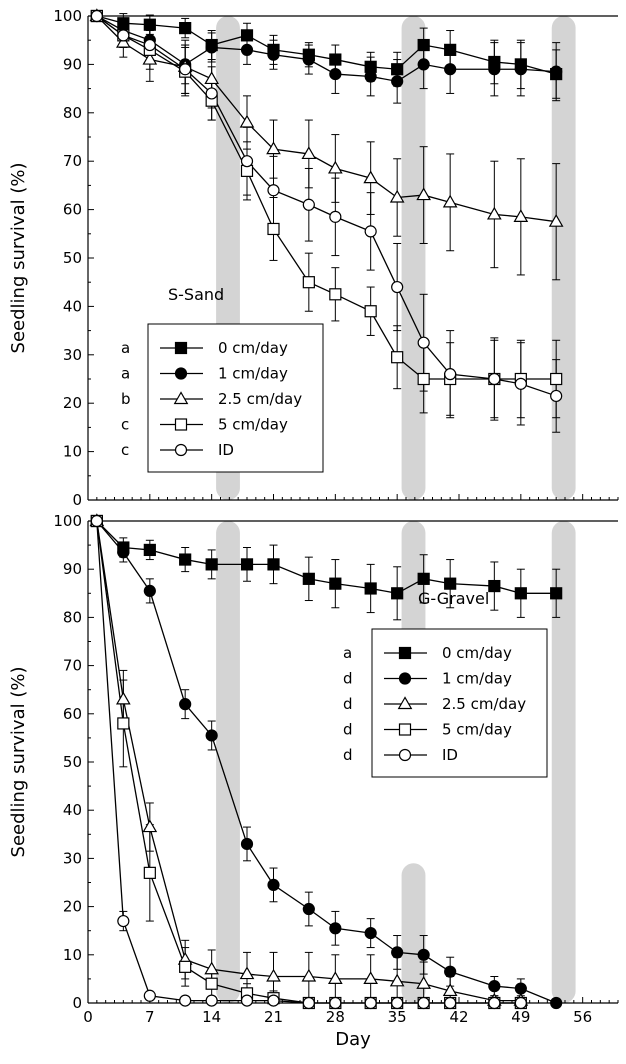 The height and width of the screenshot is (1064, 626). What do you see at coordinates (484, 704) in the screenshot?
I see `legend-label: 2.5 cm/day` at bounding box center [484, 704].